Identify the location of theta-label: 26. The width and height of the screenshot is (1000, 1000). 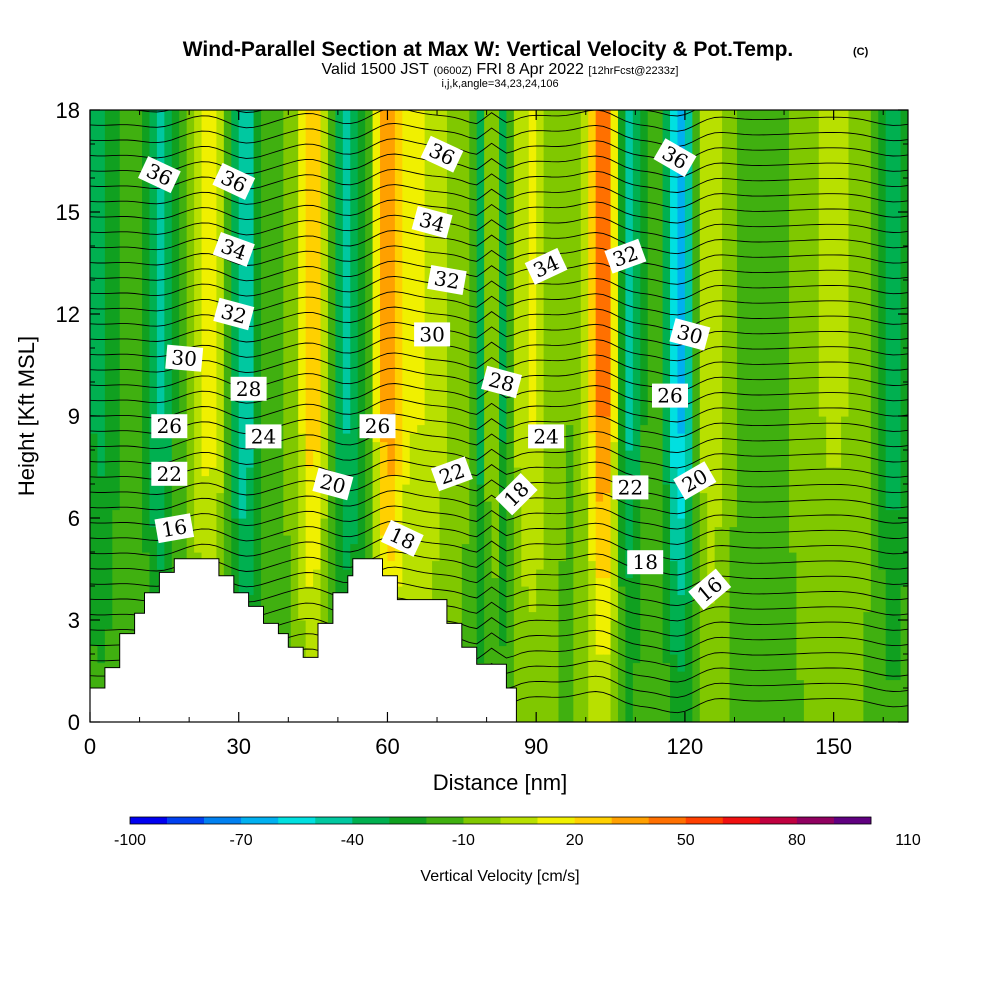
(169, 426).